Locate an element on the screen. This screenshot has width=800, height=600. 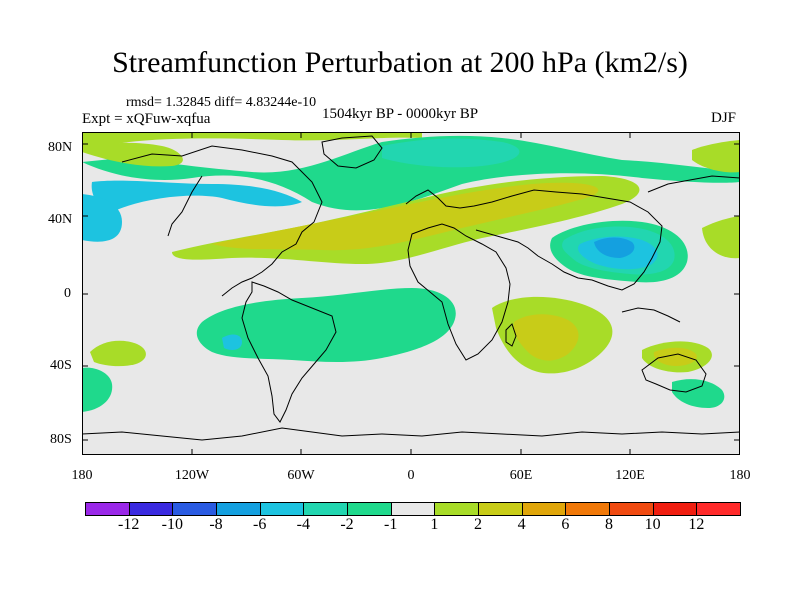
contour-plus2-indian-ocean is located at coordinates (546, 337).